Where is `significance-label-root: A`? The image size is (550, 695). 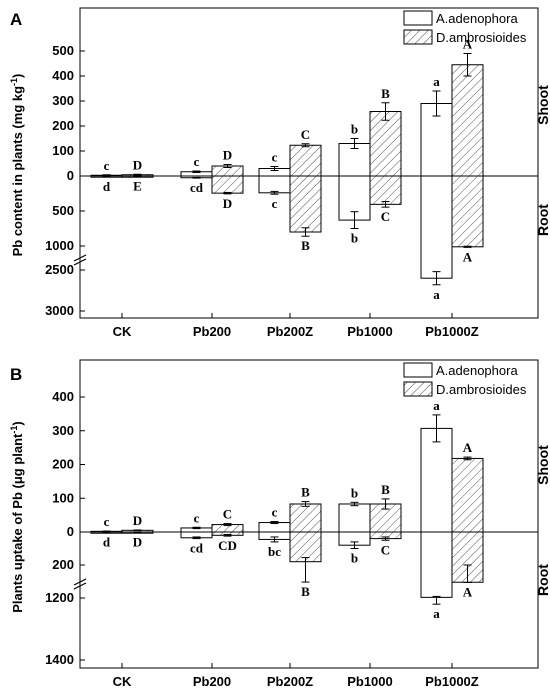
significance-label-root: A is located at coordinates (468, 591).